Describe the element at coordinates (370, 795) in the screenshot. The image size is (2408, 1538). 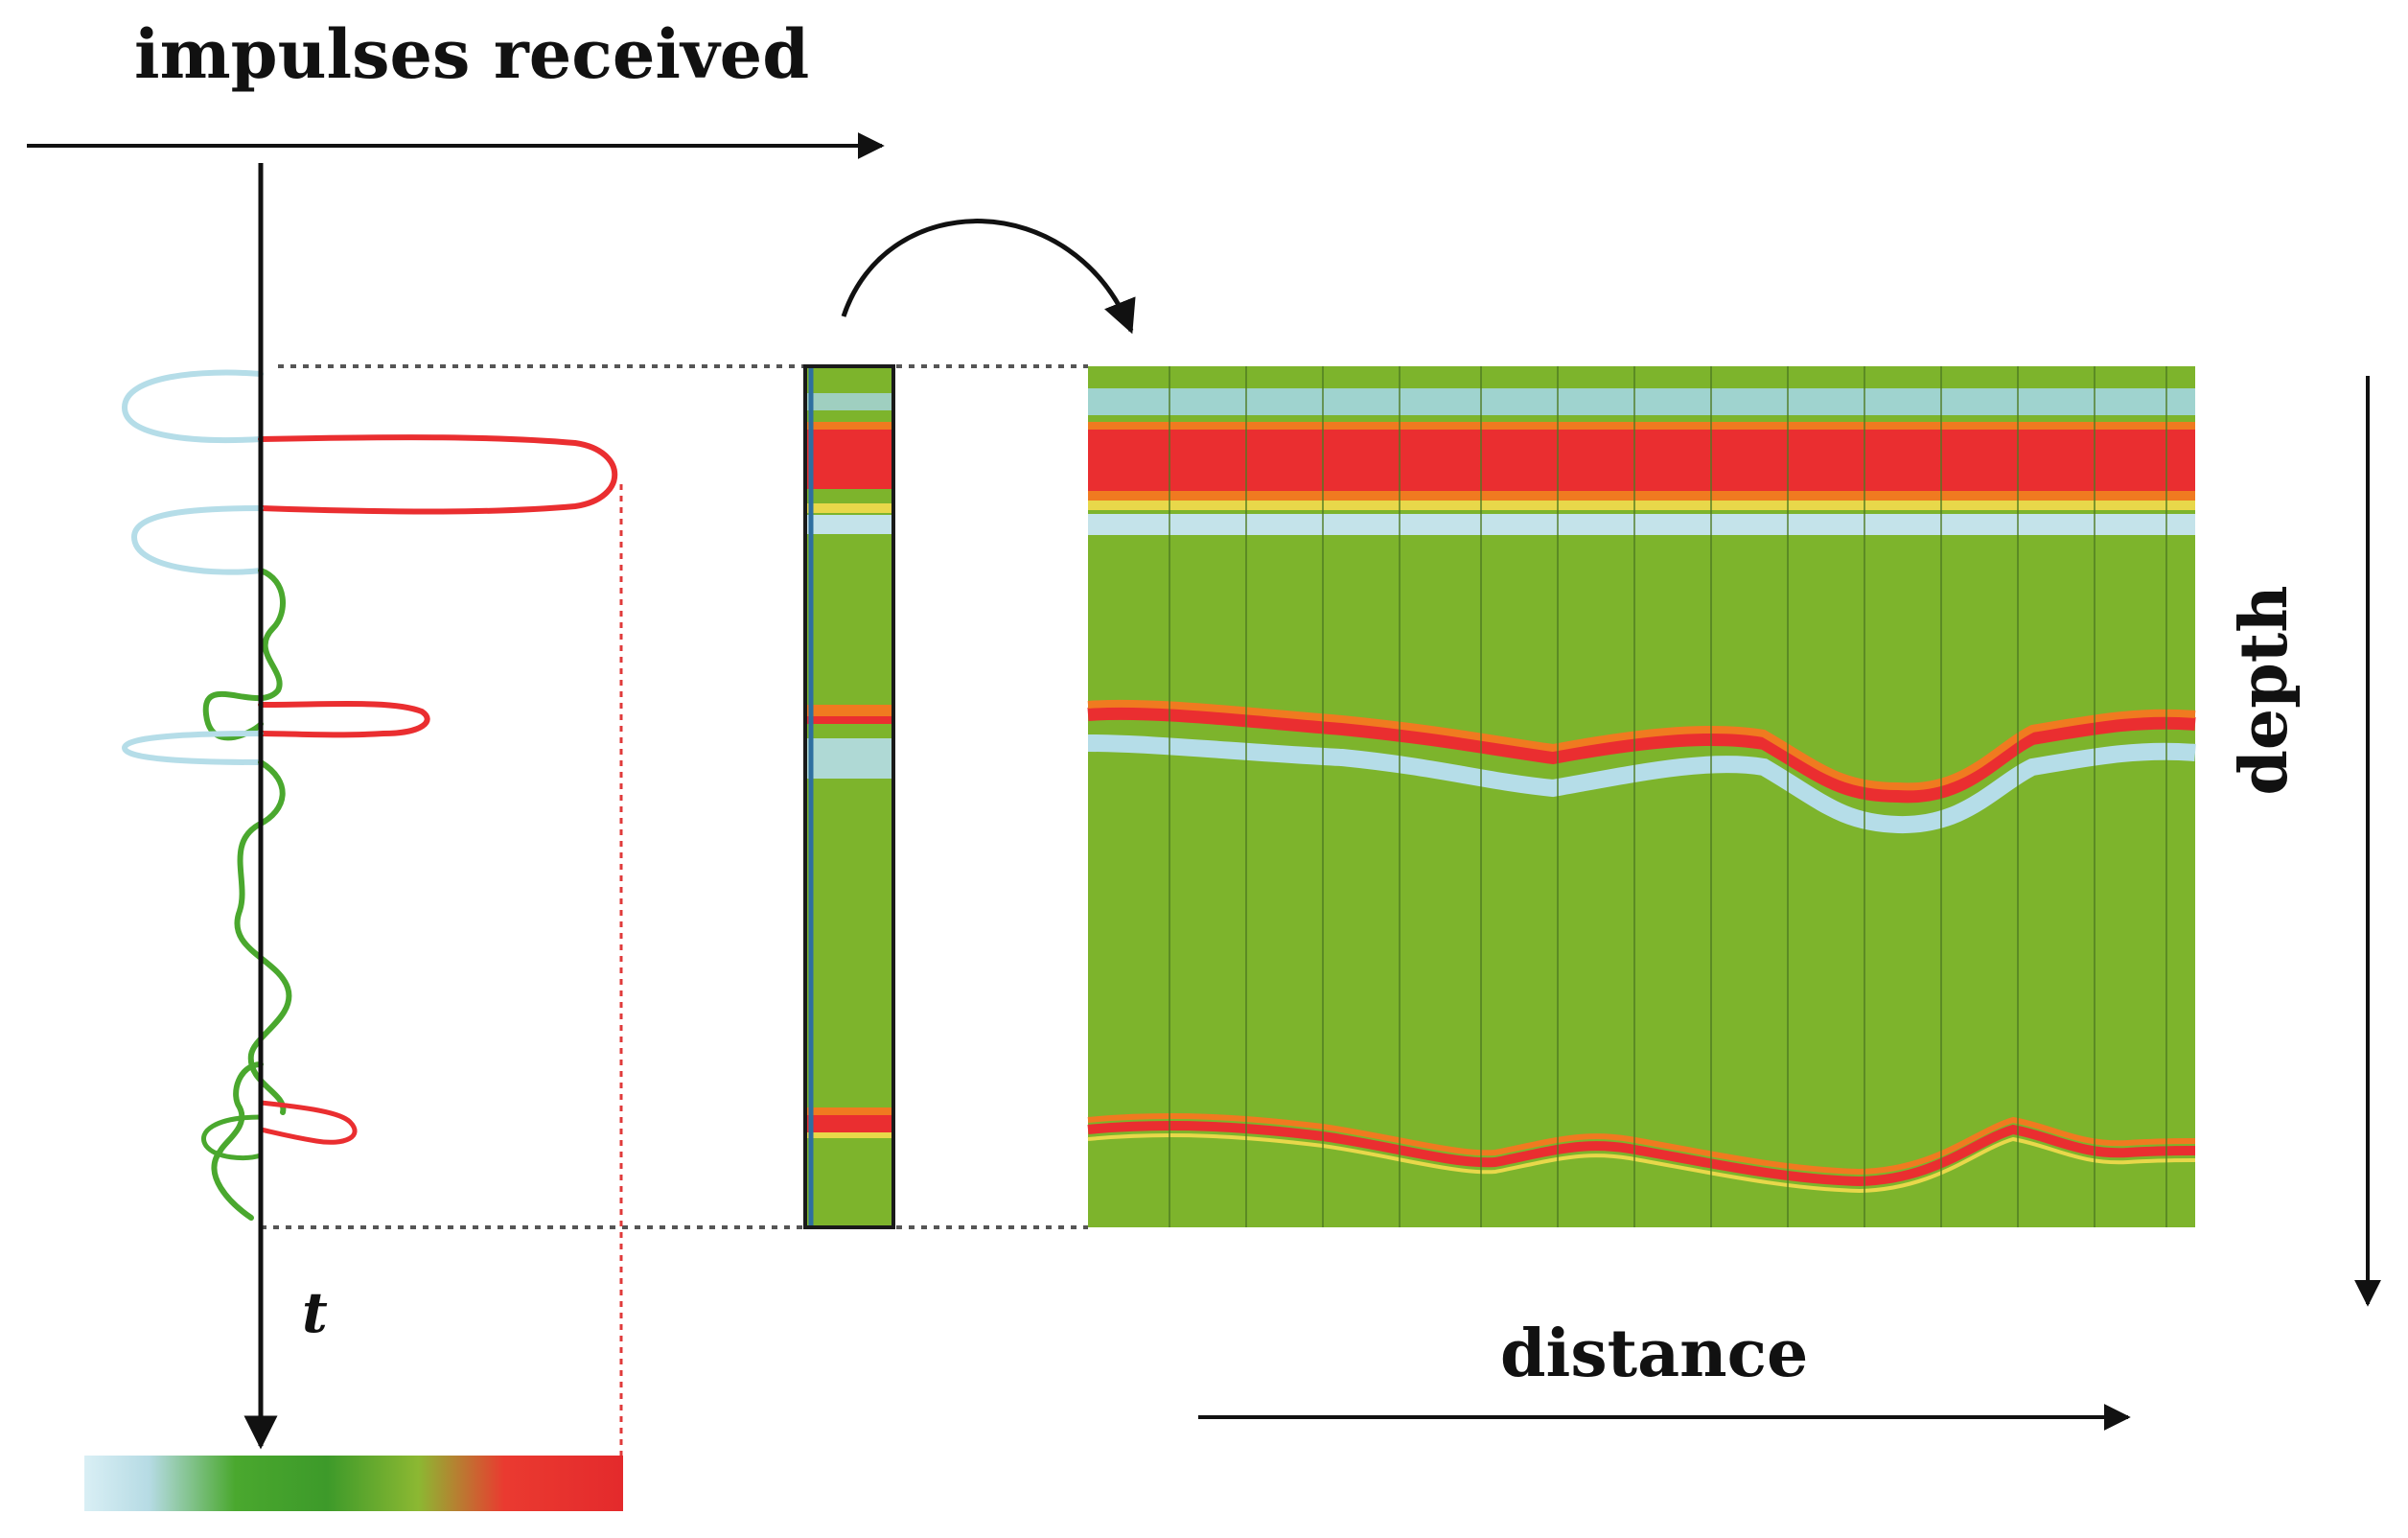
I see `impulse-trace` at that location.